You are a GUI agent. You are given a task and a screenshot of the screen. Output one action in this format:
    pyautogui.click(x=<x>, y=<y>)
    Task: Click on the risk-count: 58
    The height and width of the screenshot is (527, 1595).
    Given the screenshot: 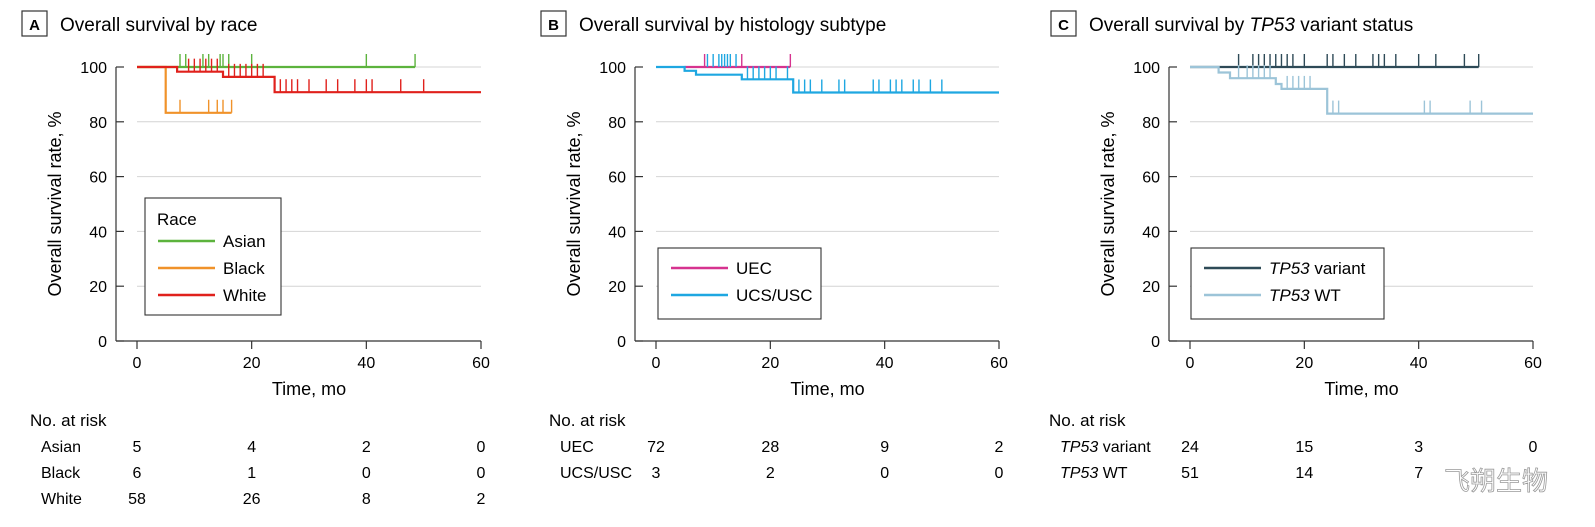 What is the action you would take?
    pyautogui.click(x=137, y=499)
    